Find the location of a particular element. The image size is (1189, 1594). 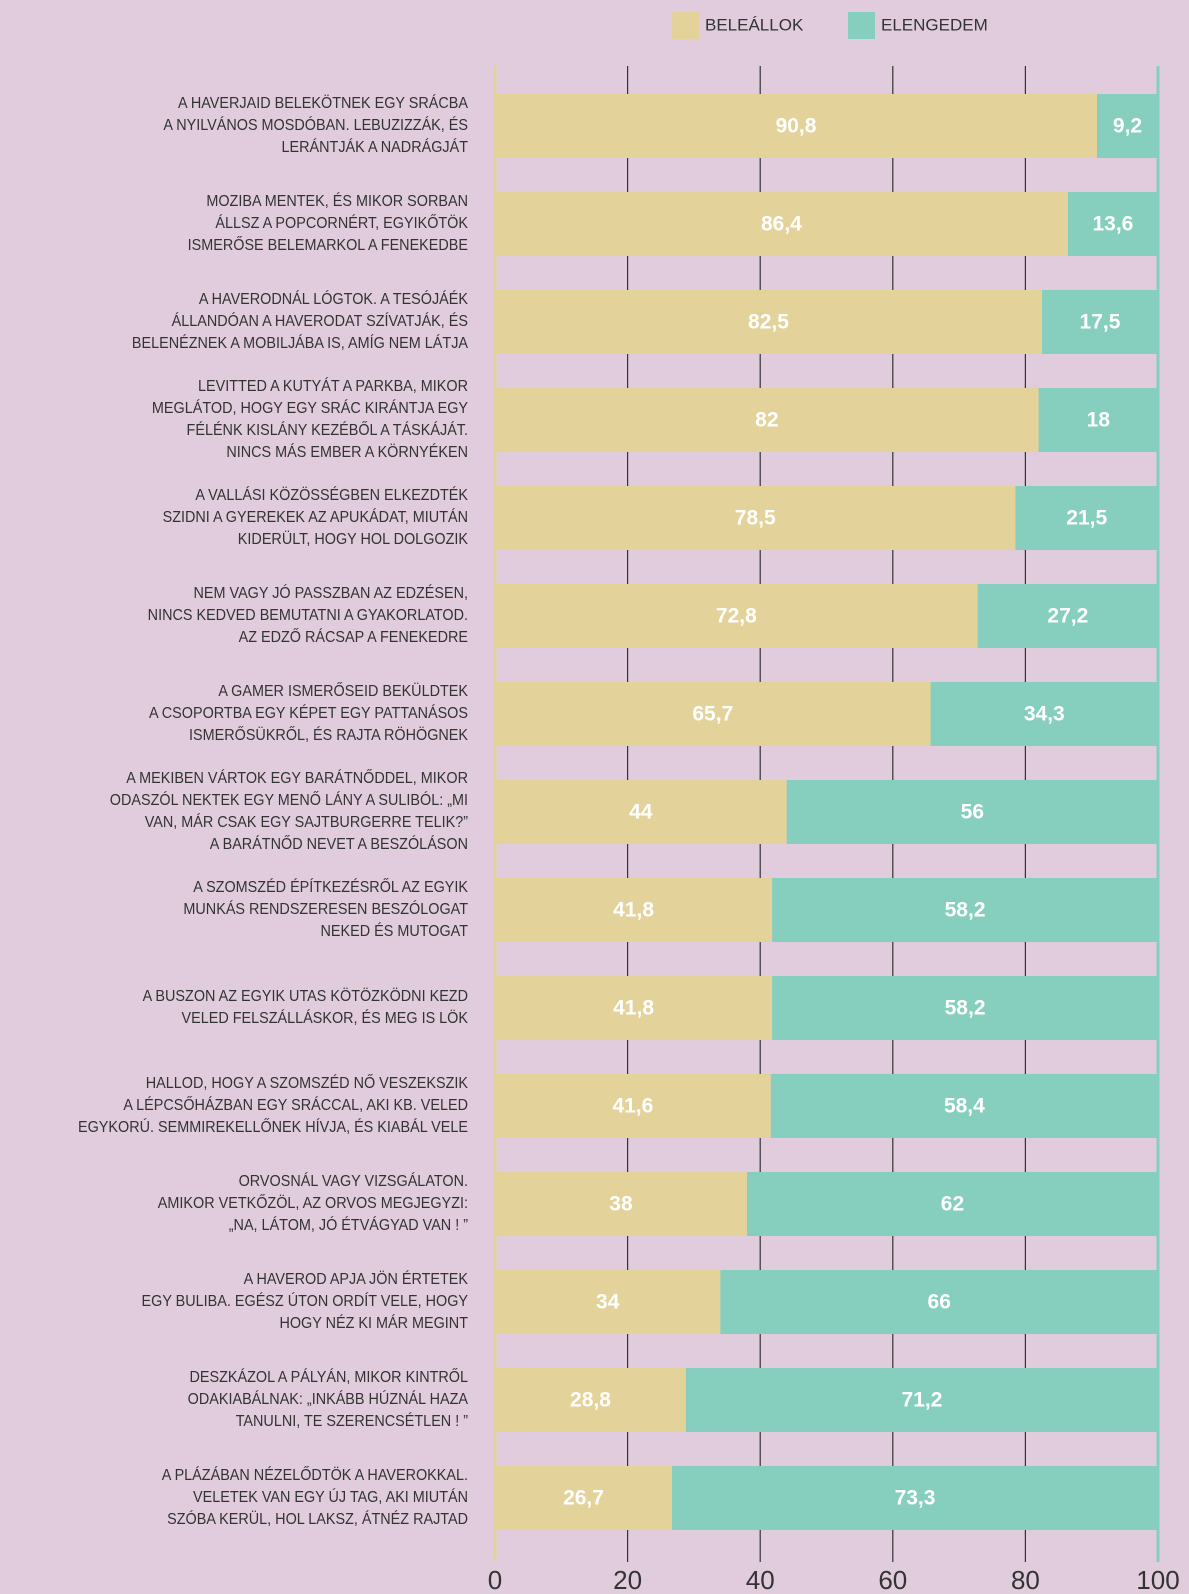

legend-label: ELENGEDEM is located at coordinates (934, 24).